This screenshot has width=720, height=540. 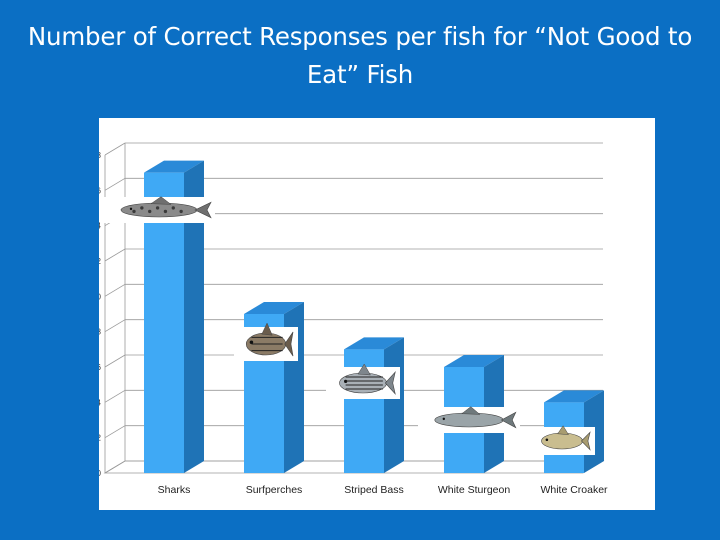 What do you see at coordinates (100, 190) in the screenshot?
I see `y-tick-label: 16` at bounding box center [100, 190].